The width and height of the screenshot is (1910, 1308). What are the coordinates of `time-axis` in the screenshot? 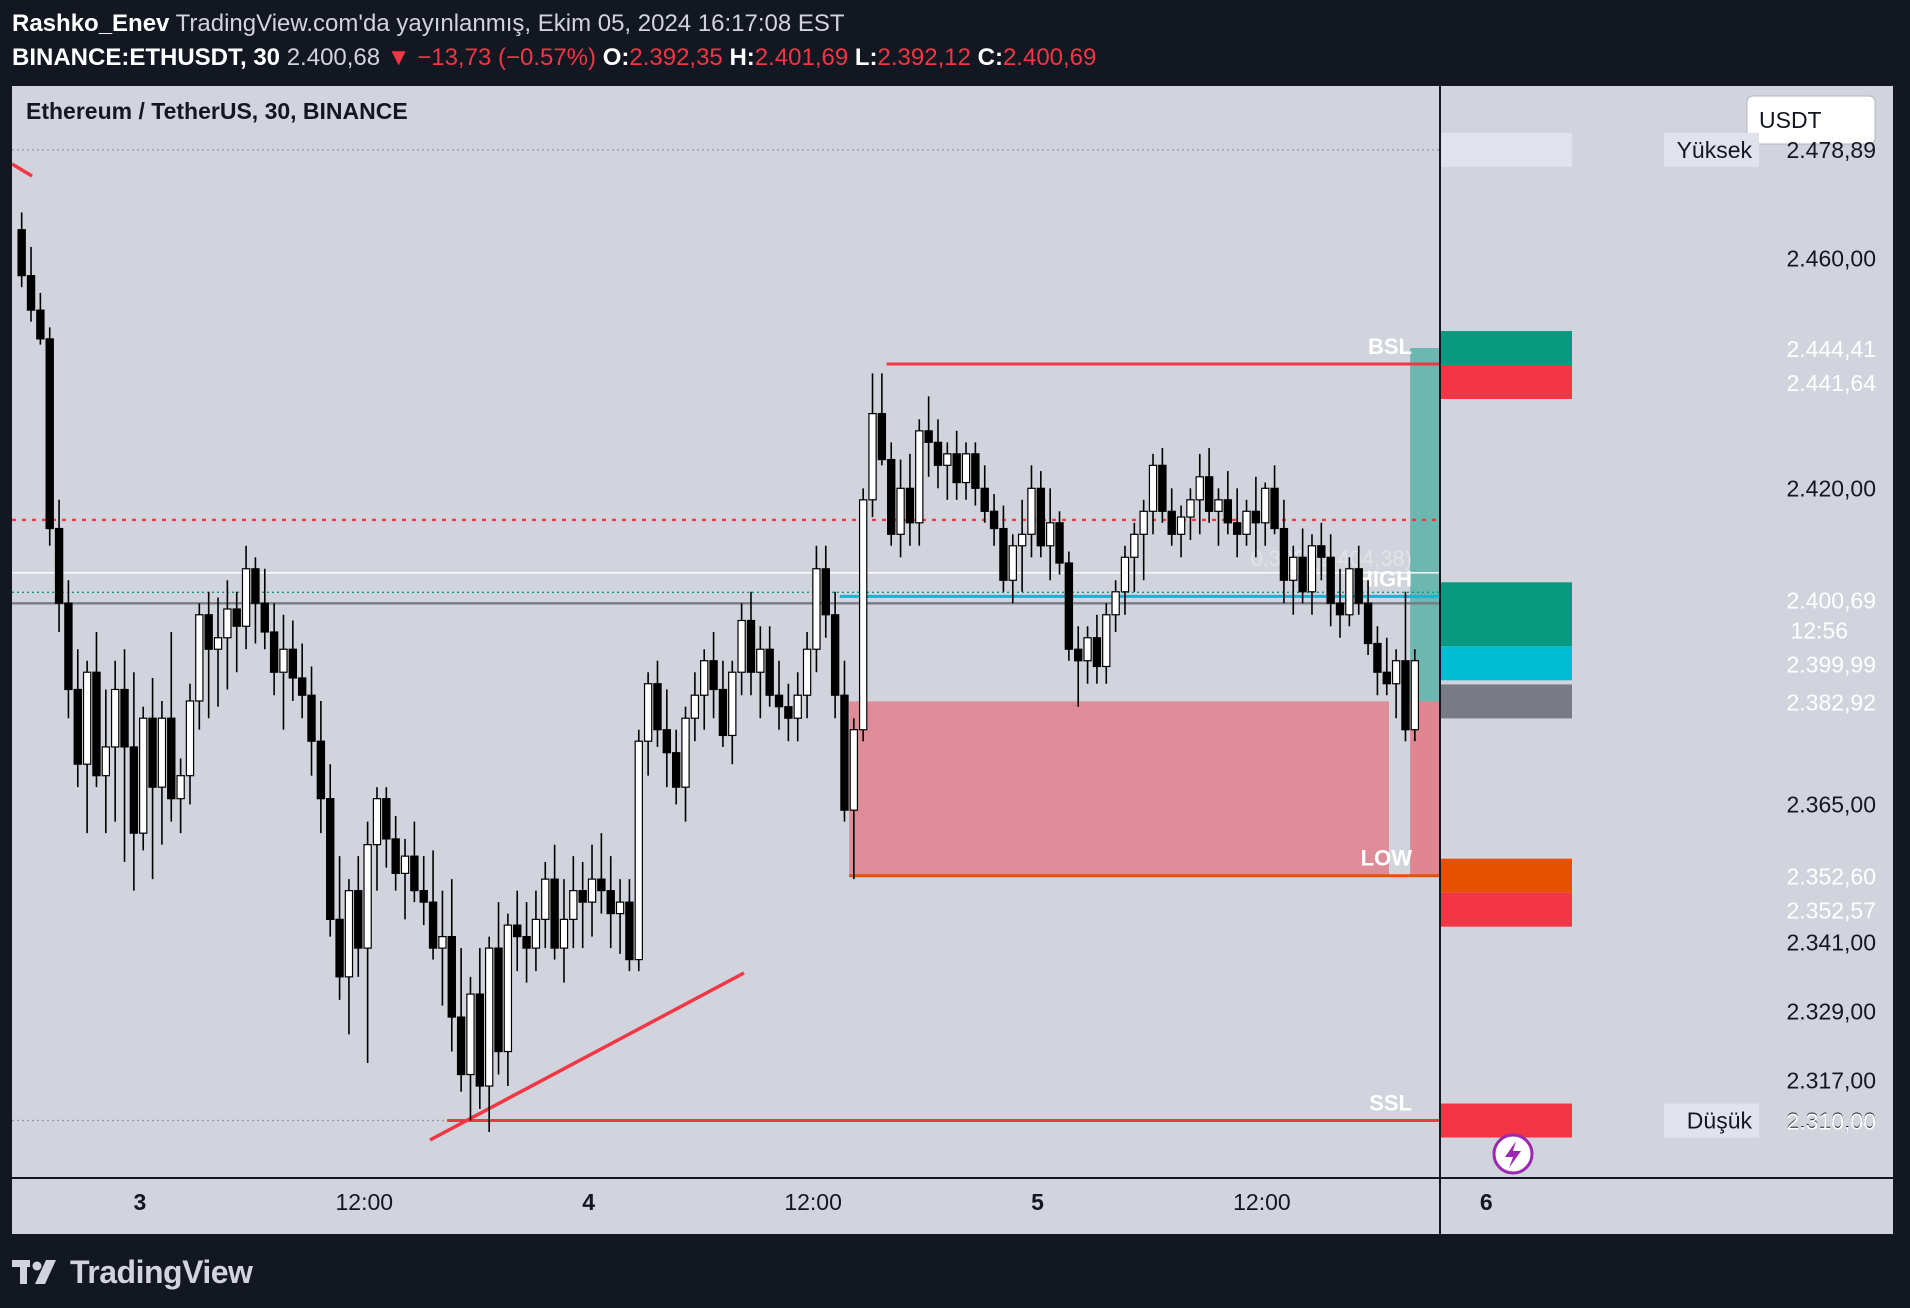 It's located at (952, 1206).